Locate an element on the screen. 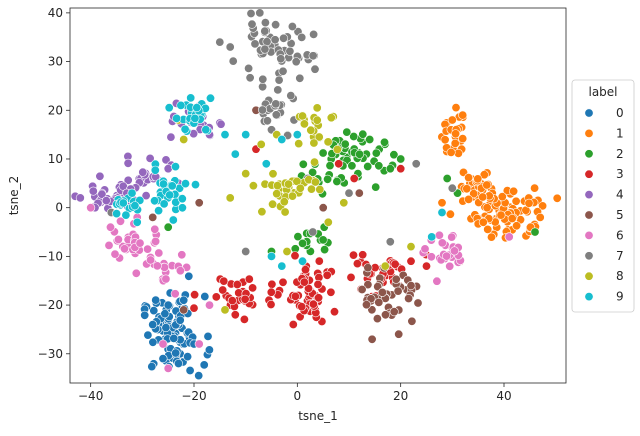 The width and height of the screenshot is (640, 436). y-tick-label: 30 is located at coordinates (55, 62).